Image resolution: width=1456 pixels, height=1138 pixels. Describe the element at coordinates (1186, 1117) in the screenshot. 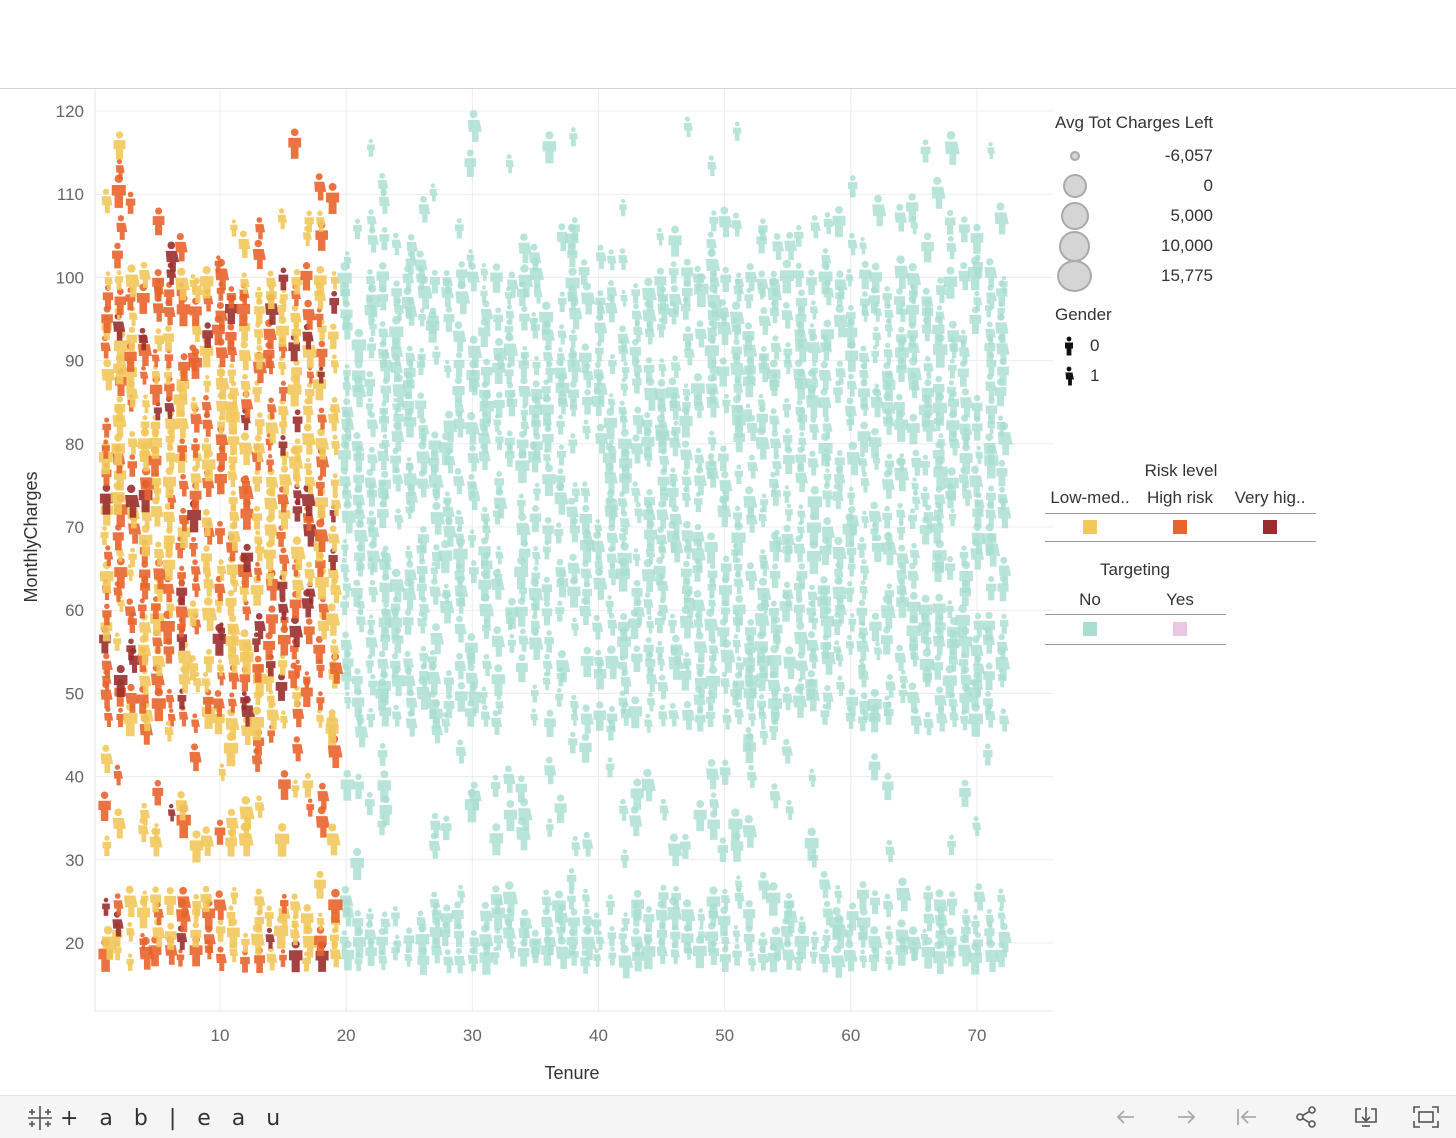

I see `redo-button` at that location.